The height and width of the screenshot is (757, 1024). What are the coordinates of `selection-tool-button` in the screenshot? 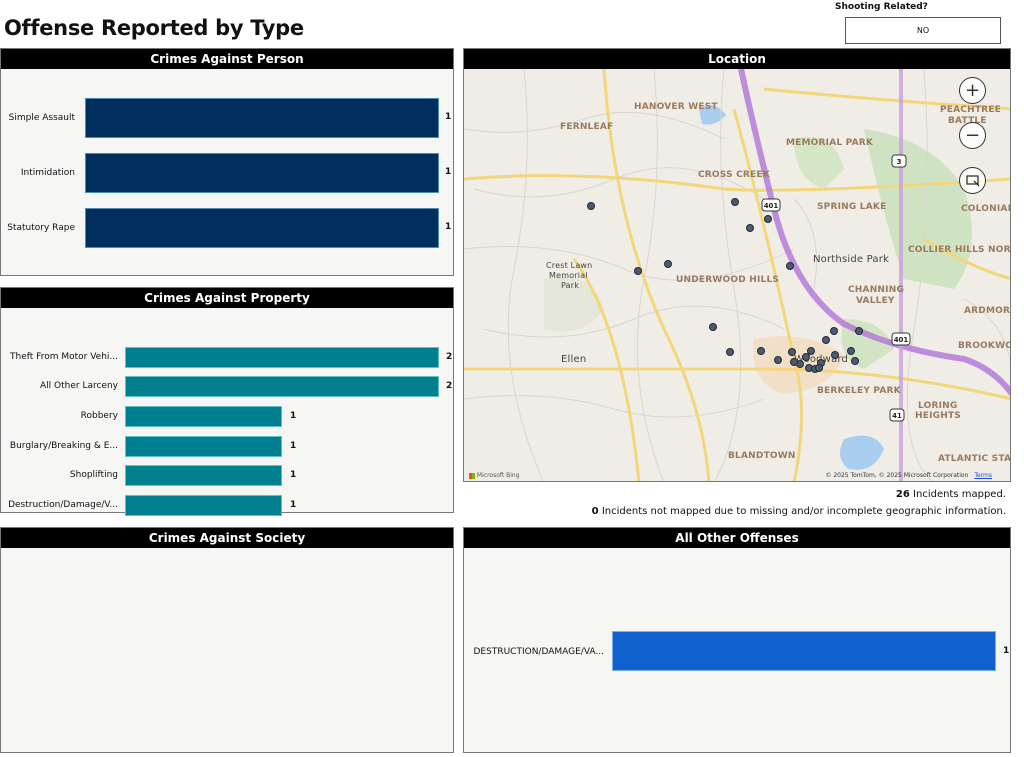 It's located at (972, 180).